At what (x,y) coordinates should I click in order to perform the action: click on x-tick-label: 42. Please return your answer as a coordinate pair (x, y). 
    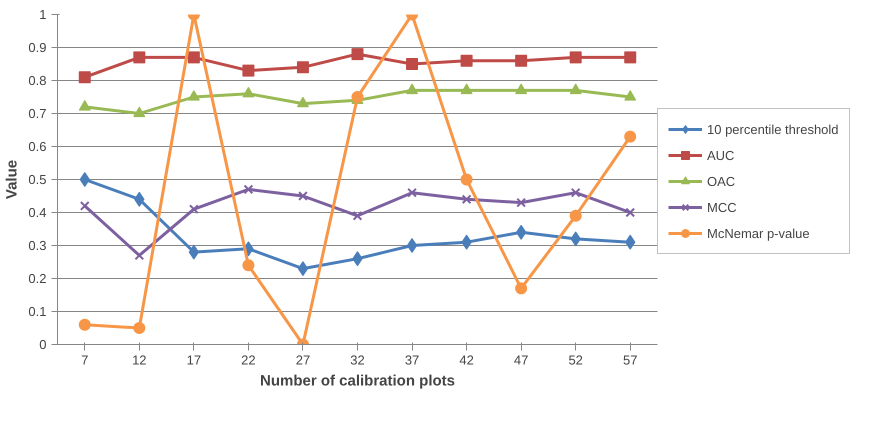
    Looking at the image, I should click on (466, 360).